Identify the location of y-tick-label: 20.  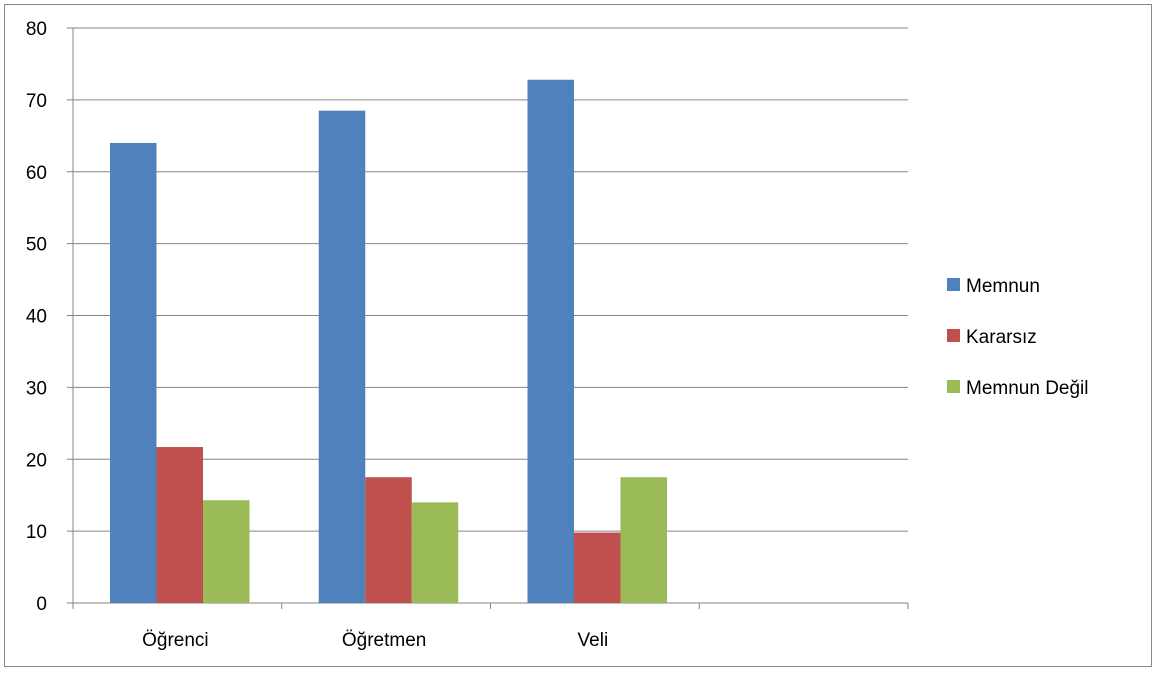
(36, 460).